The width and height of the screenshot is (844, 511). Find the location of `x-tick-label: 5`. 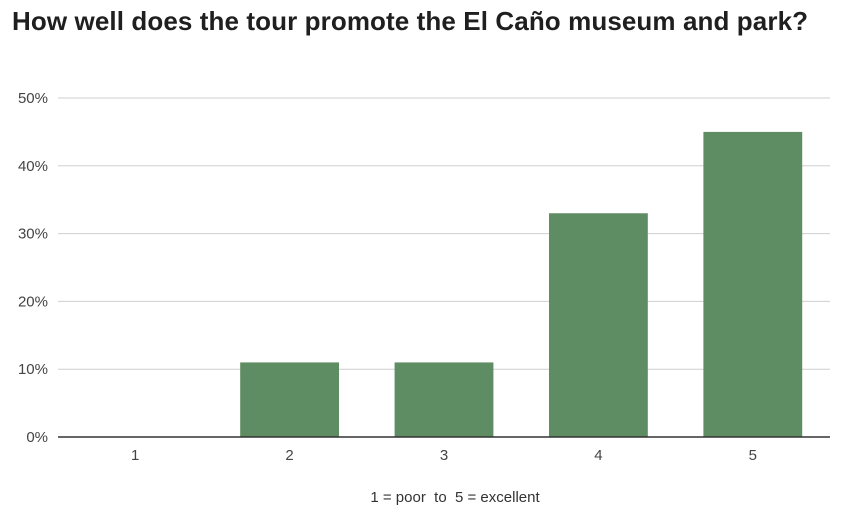

x-tick-label: 5 is located at coordinates (753, 455).